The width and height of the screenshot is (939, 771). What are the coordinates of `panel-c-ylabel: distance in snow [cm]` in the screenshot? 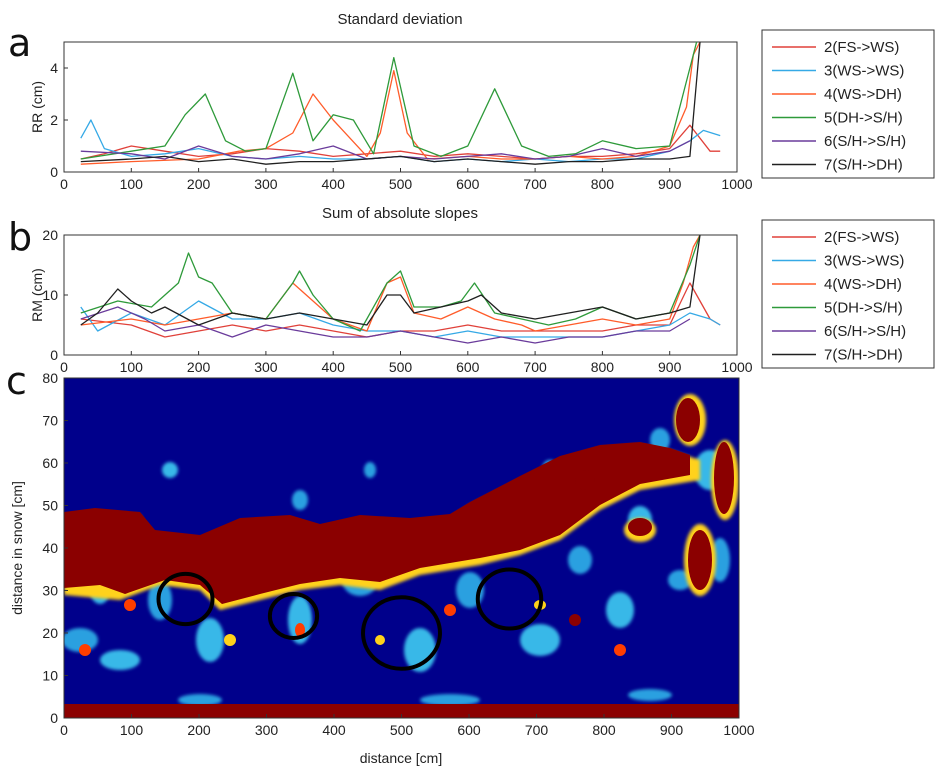 It's located at (17, 548).